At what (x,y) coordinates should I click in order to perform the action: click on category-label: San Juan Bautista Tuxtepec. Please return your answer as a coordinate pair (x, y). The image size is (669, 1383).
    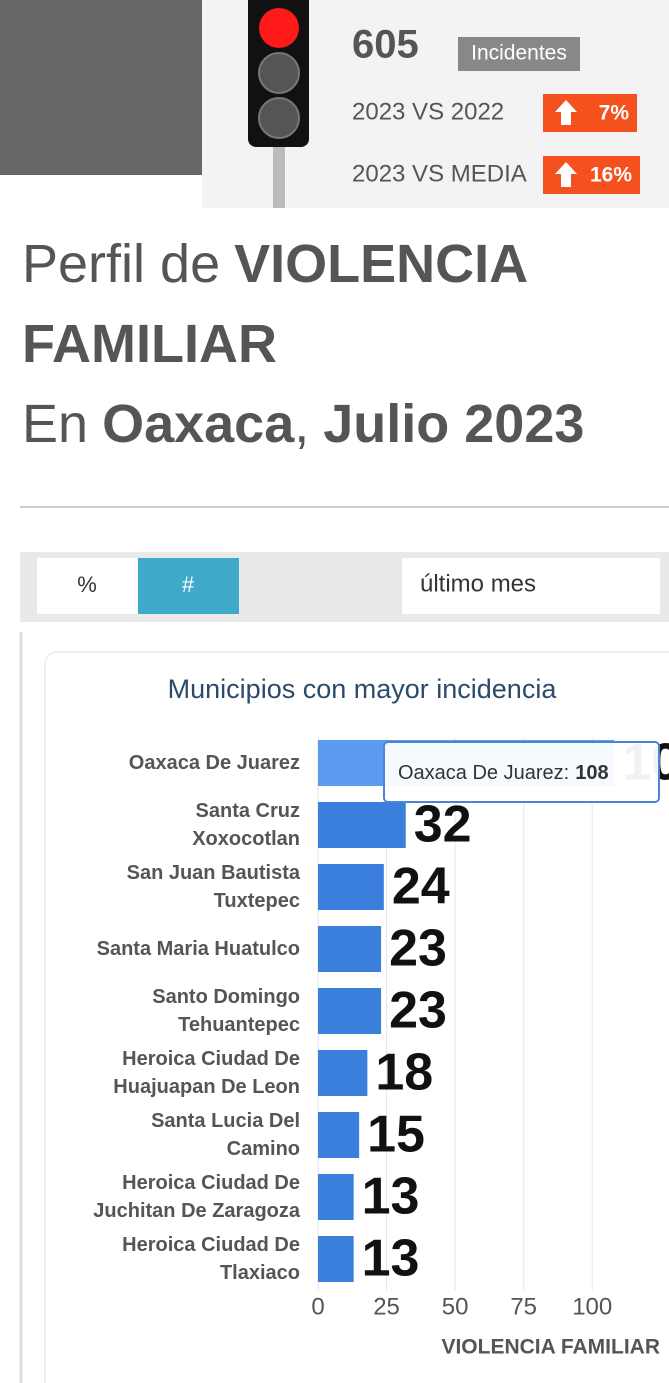
    Looking at the image, I should click on (213, 887).